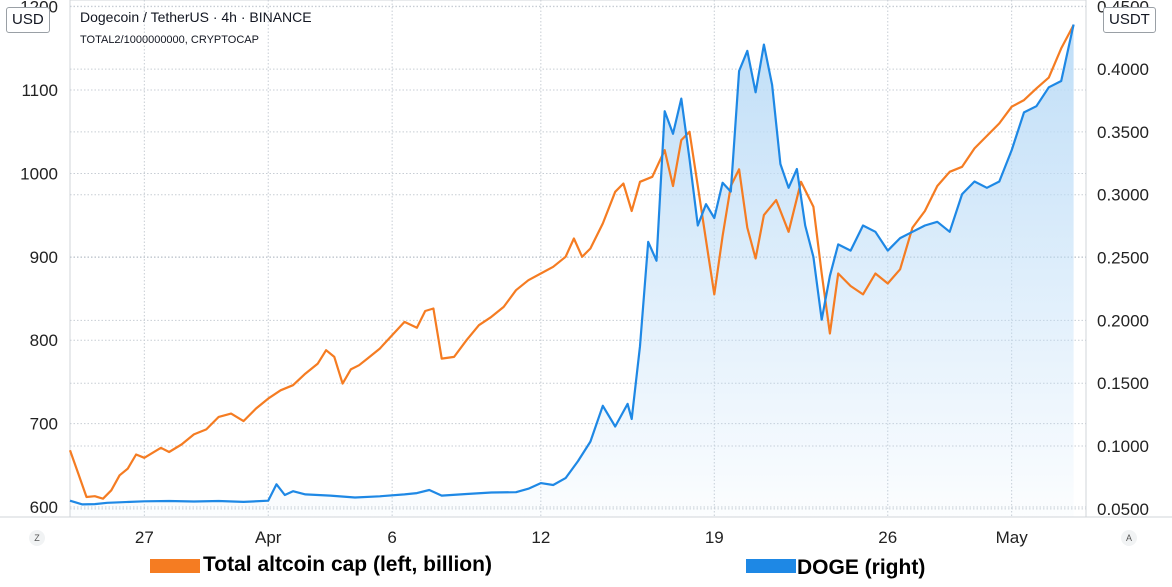  I want to click on legend-swatch-doge, so click(771, 566).